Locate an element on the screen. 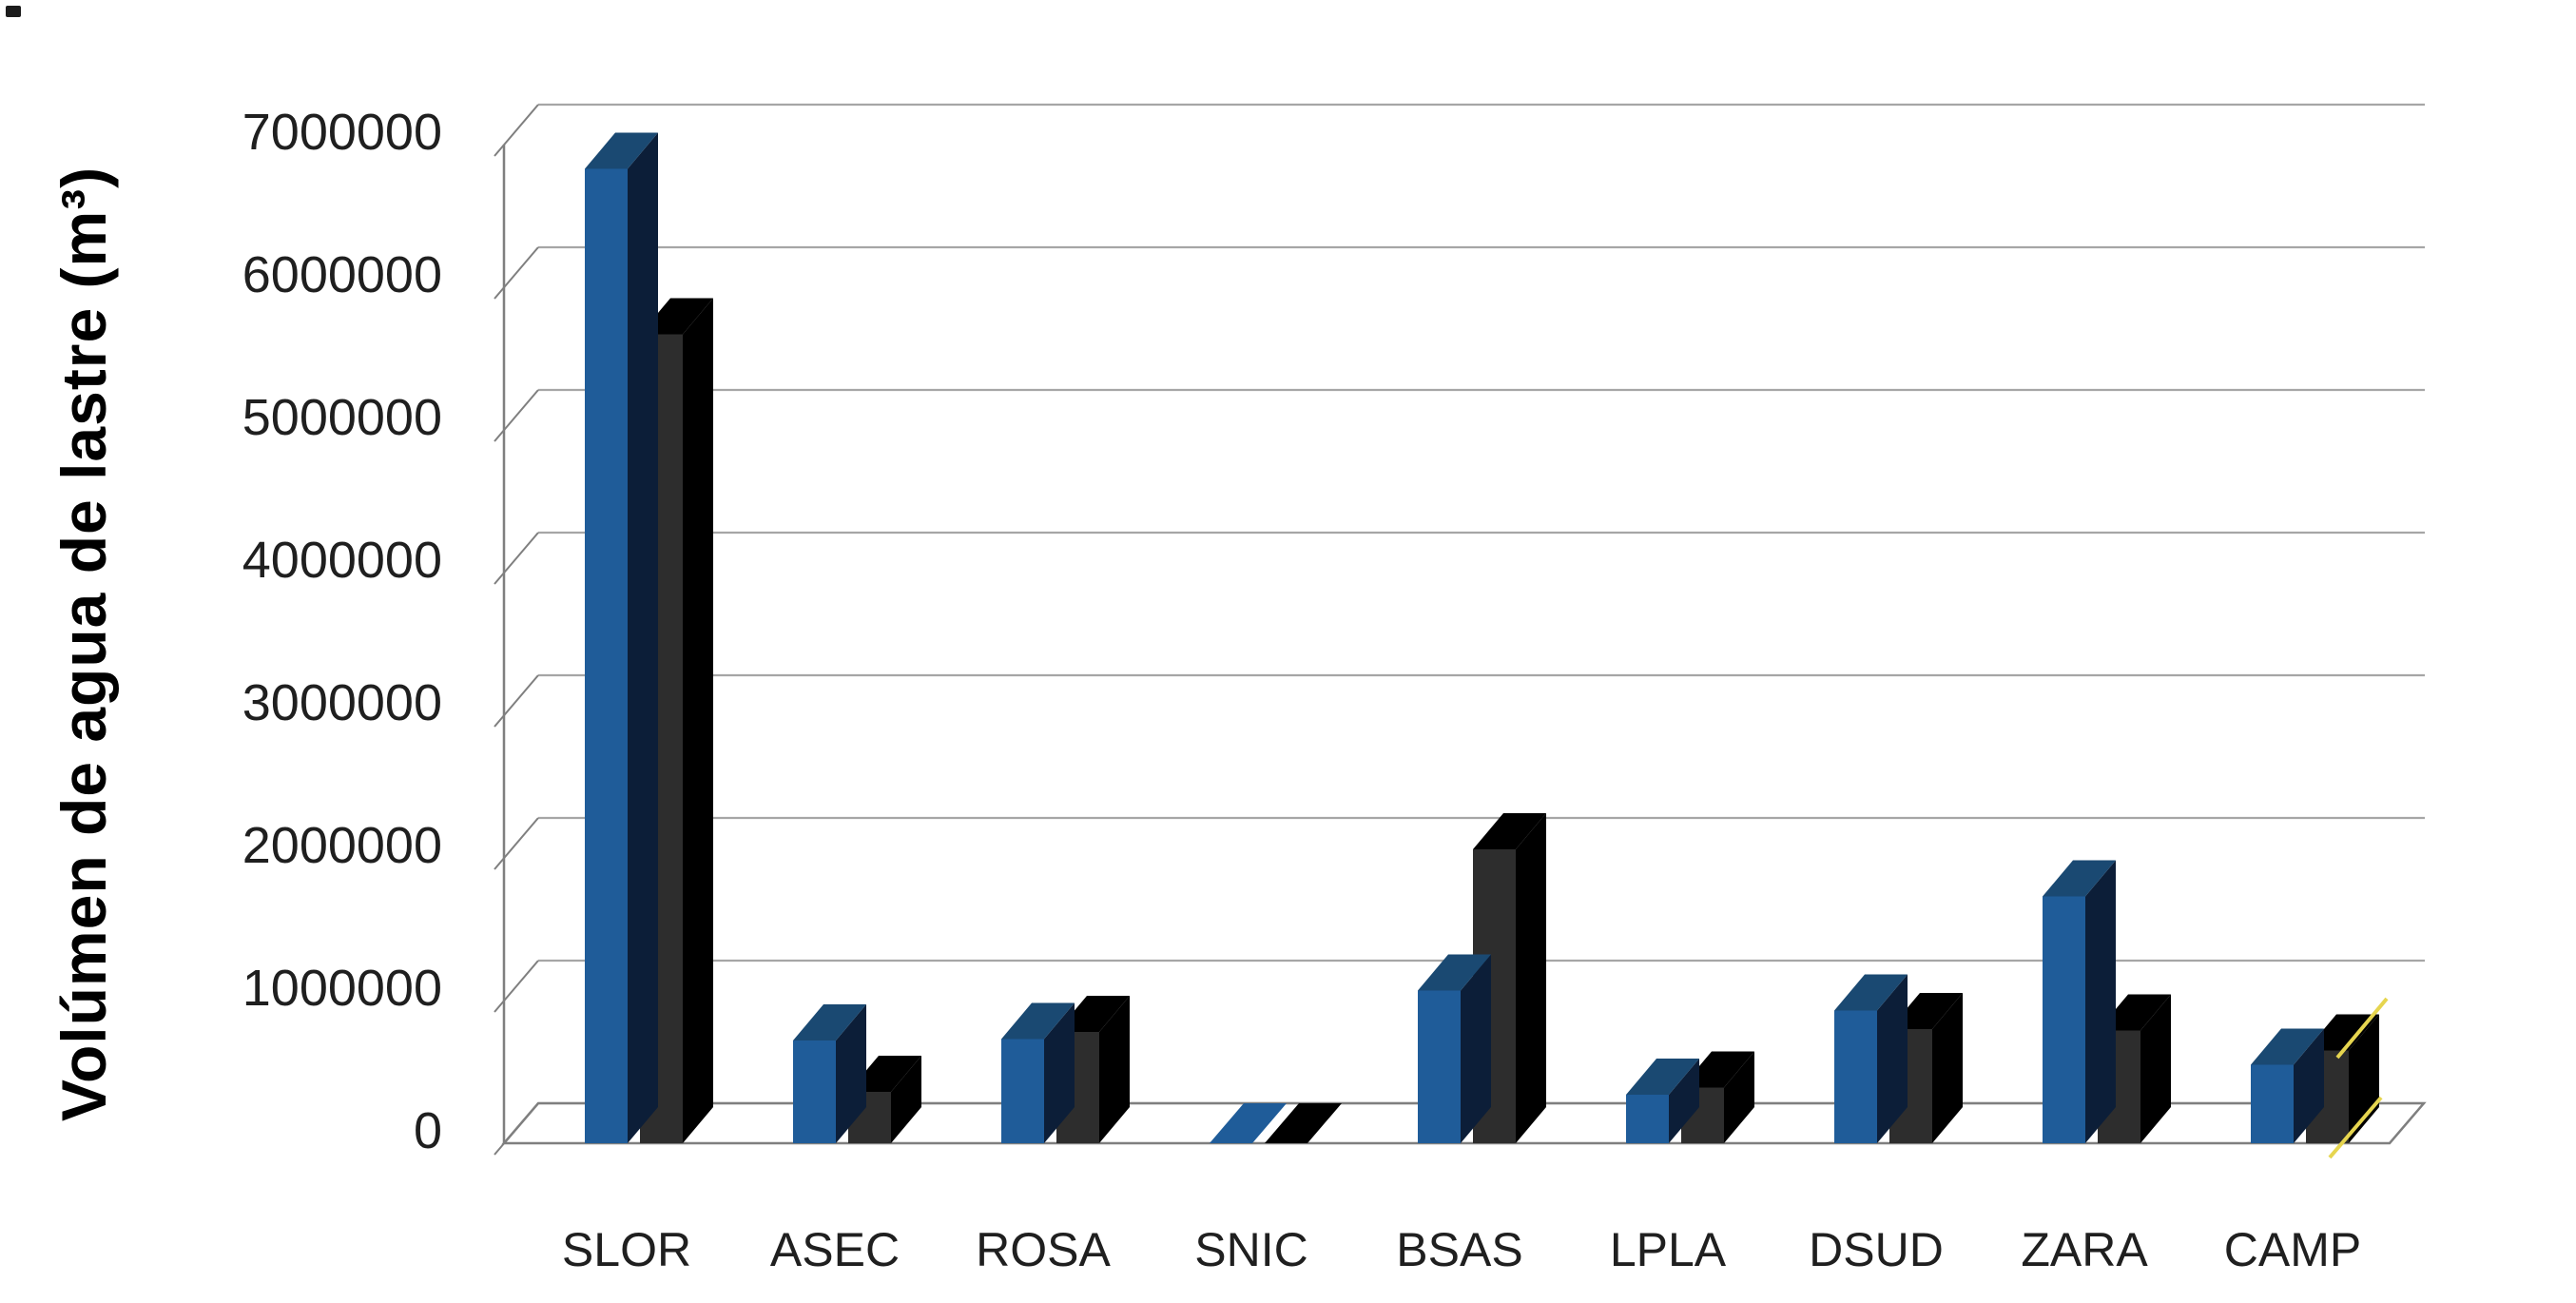  y-axis-title: Volúmen de agua de lastre (m³) is located at coordinates (83, 643).